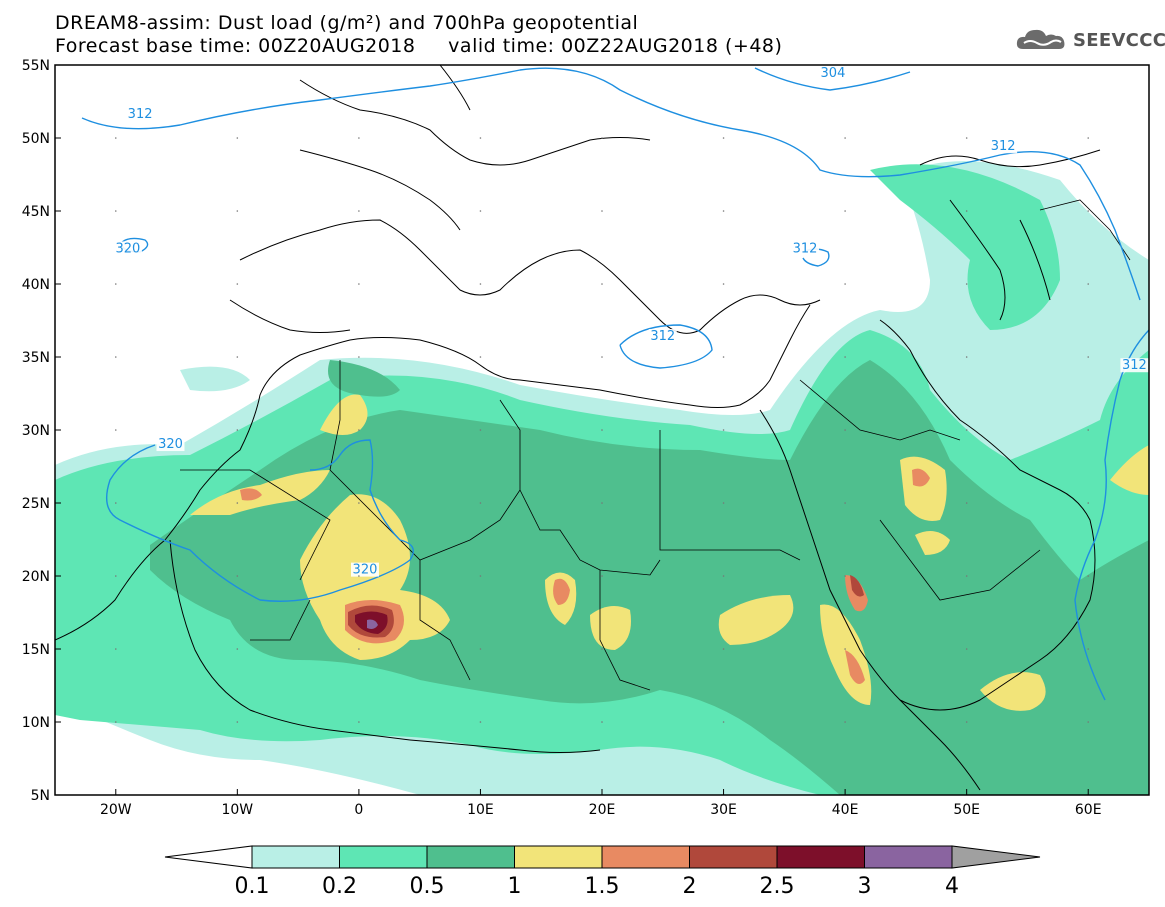  What do you see at coordinates (1040, 39) in the screenshot?
I see `cloud-icon` at bounding box center [1040, 39].